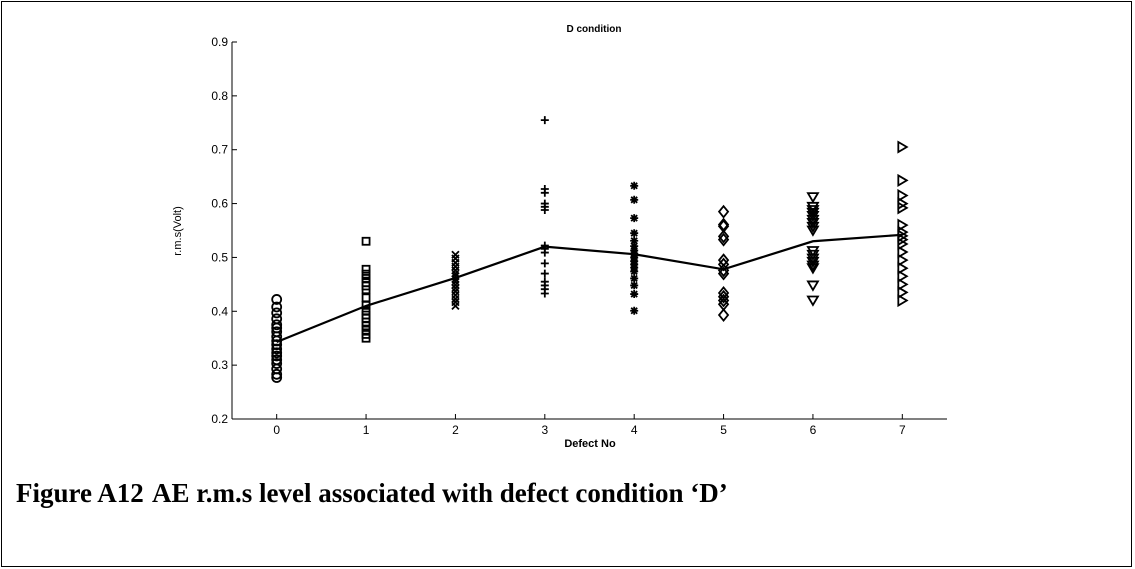 The image size is (1135, 569). I want to click on y-tick-label: 0.9, so click(219, 42).